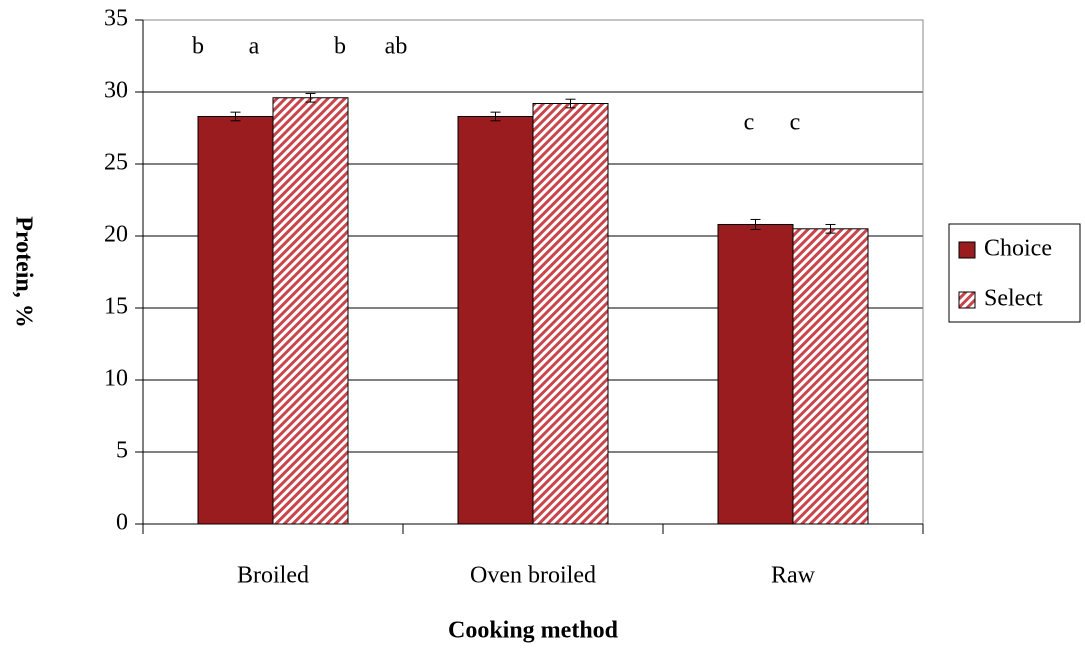 The image size is (1085, 650). What do you see at coordinates (116, 19) in the screenshot?
I see `y-tick-label: 35` at bounding box center [116, 19].